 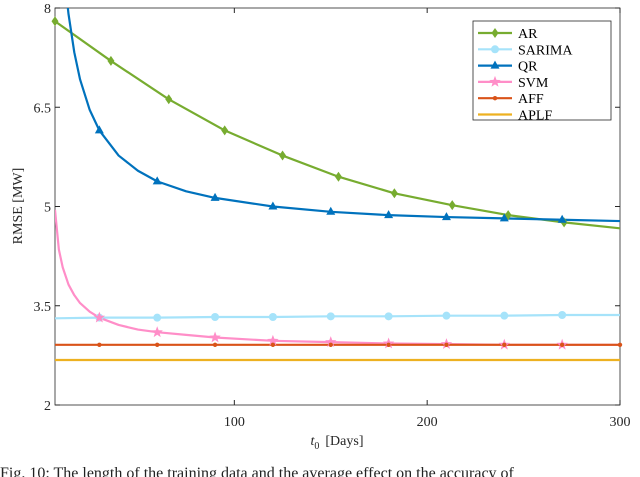 I want to click on y-tick-label: 2, so click(x=47, y=406).